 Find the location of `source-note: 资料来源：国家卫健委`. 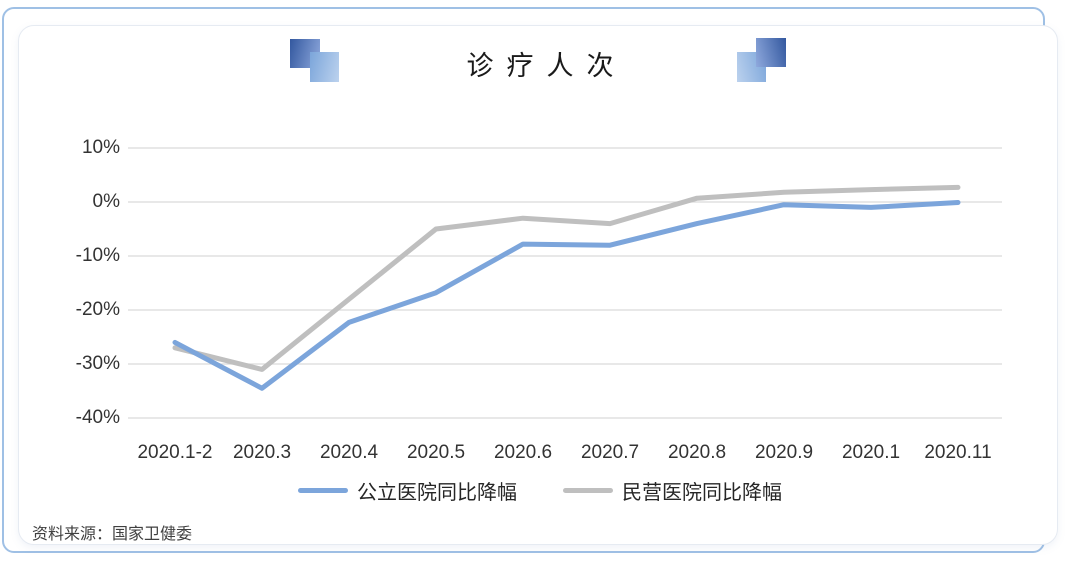

source-note: 资料来源：国家卫健委 is located at coordinates (112, 534).